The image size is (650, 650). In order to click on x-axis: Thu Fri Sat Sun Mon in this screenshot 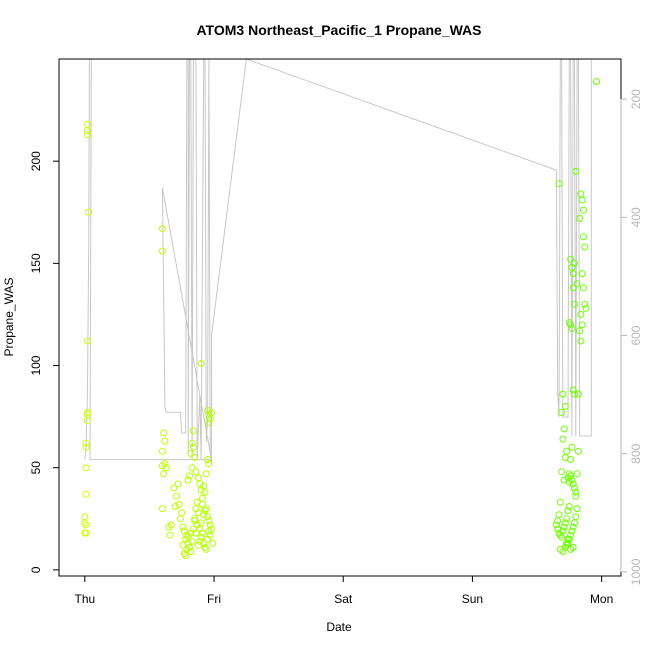, I will do `click(343, 590)`.